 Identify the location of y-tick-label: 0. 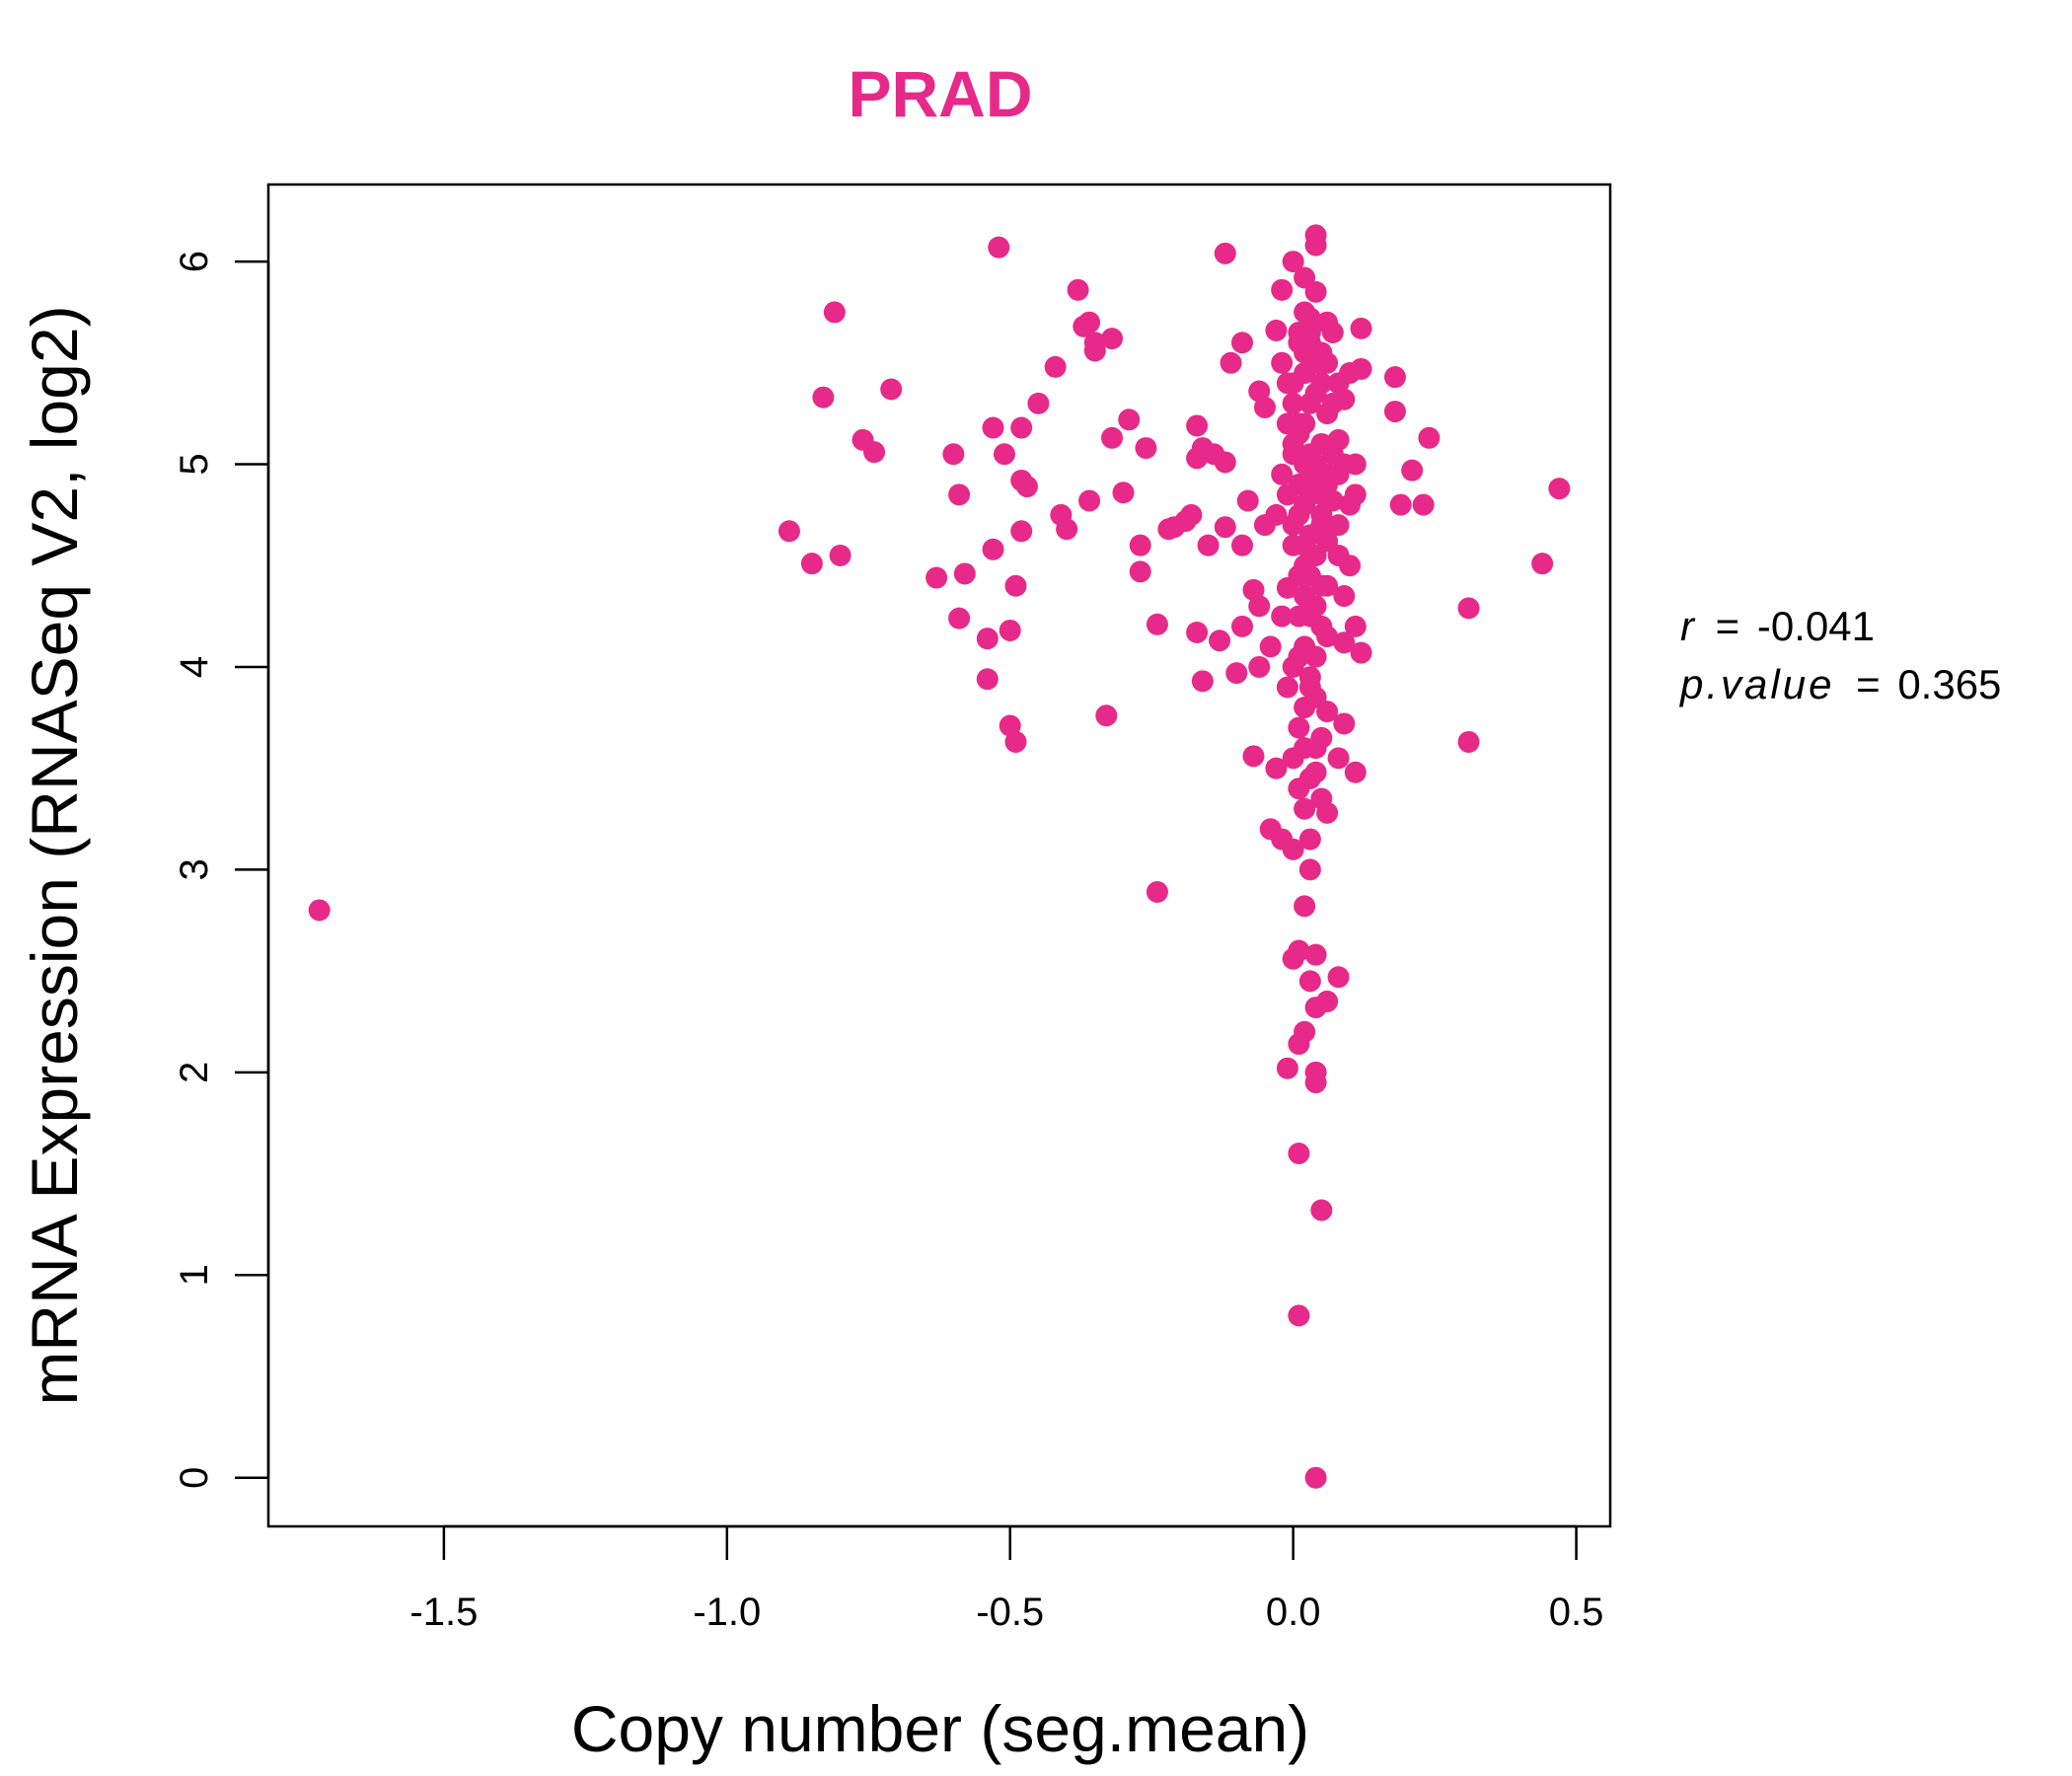
(194, 1478).